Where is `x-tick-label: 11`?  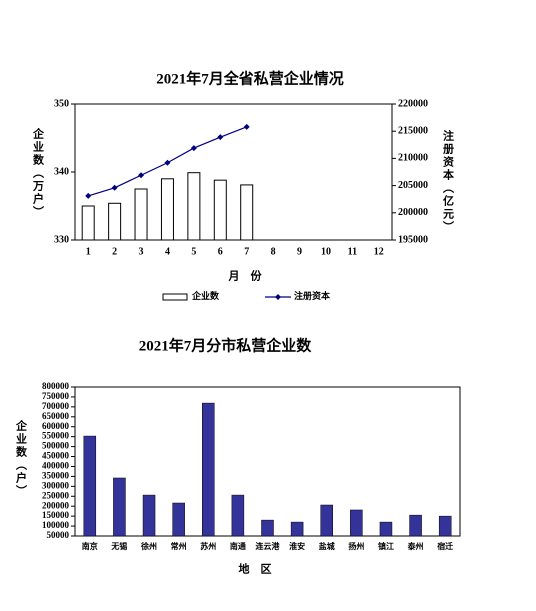
x-tick-label: 11 is located at coordinates (352, 251).